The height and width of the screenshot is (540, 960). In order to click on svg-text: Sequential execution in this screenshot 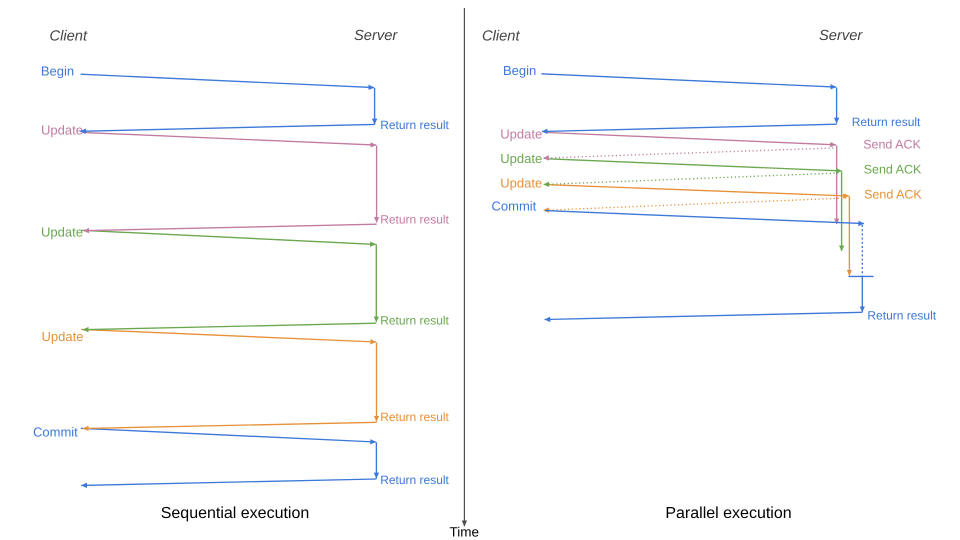, I will do `click(235, 513)`.